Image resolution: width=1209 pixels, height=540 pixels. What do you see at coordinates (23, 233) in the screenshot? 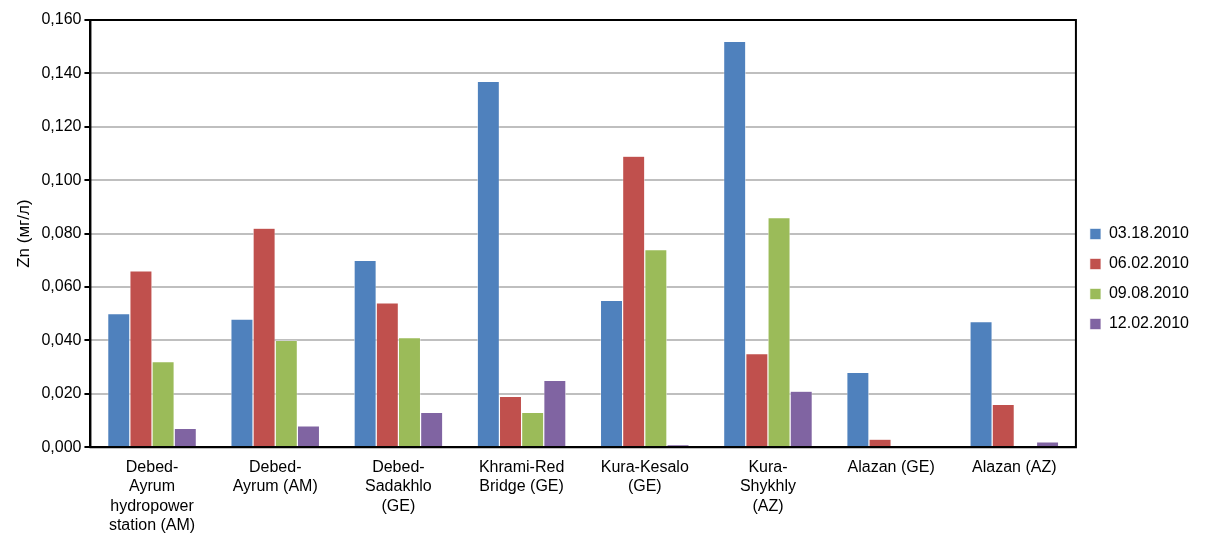
I see `y-axis-title: Zn (мг/л)` at bounding box center [23, 233].